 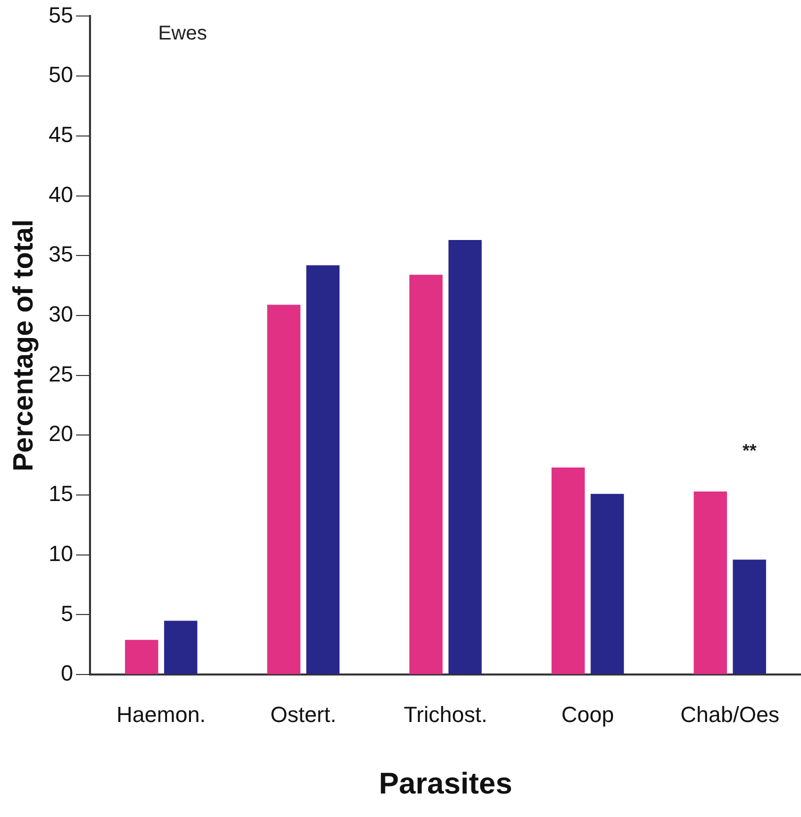 What do you see at coordinates (161, 714) in the screenshot?
I see `x-tick-label: Haemon.` at bounding box center [161, 714].